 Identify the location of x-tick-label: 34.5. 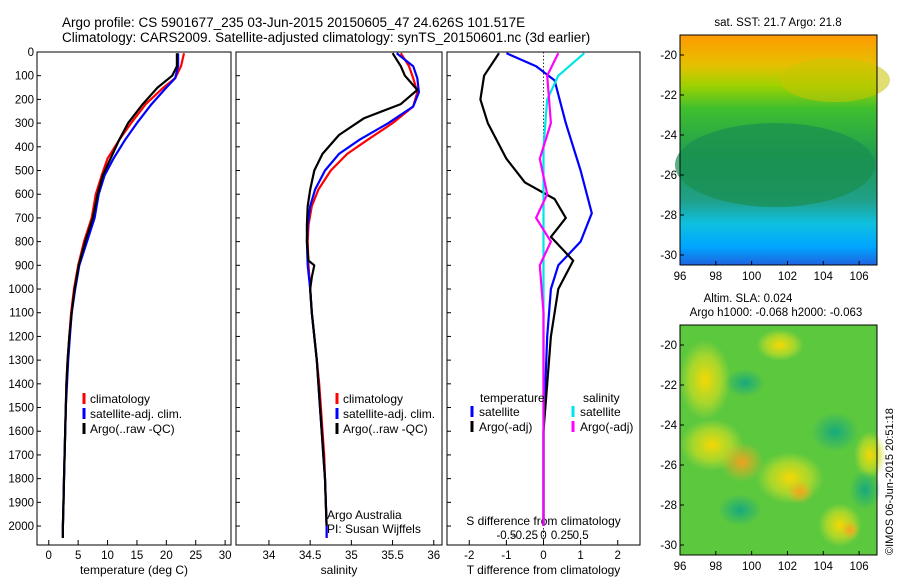
(310, 556).